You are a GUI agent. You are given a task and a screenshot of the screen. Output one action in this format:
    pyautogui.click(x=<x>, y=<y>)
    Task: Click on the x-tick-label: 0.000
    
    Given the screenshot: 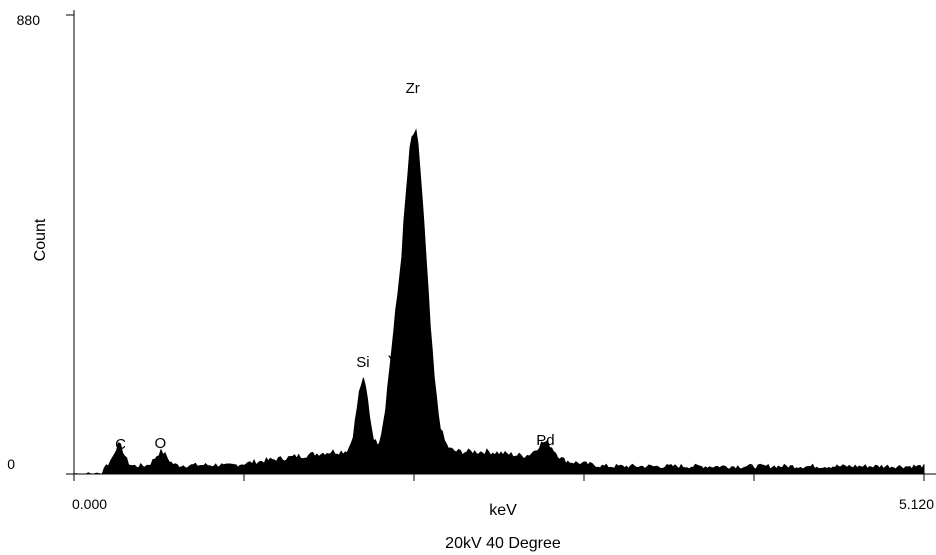 What is the action you would take?
    pyautogui.click(x=89, y=504)
    